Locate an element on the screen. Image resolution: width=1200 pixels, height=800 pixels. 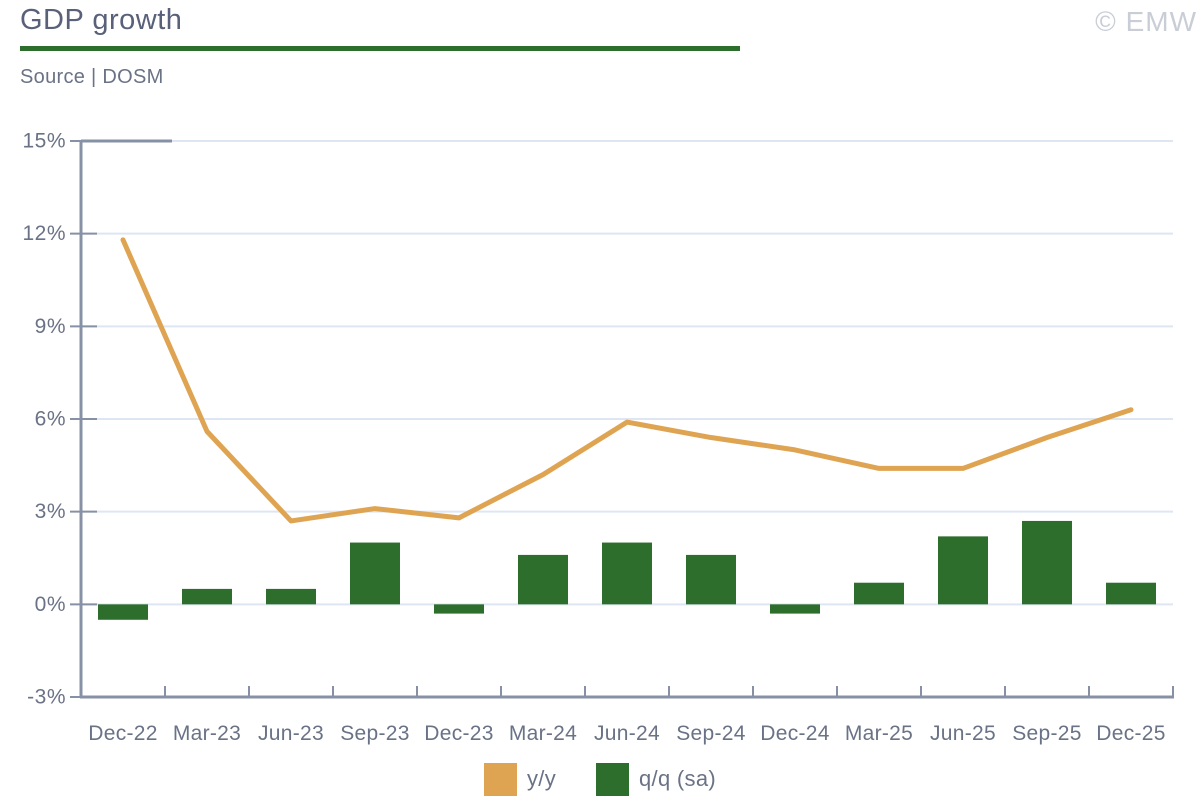
copyright-watermark: © EMW is located at coordinates (1146, 21).